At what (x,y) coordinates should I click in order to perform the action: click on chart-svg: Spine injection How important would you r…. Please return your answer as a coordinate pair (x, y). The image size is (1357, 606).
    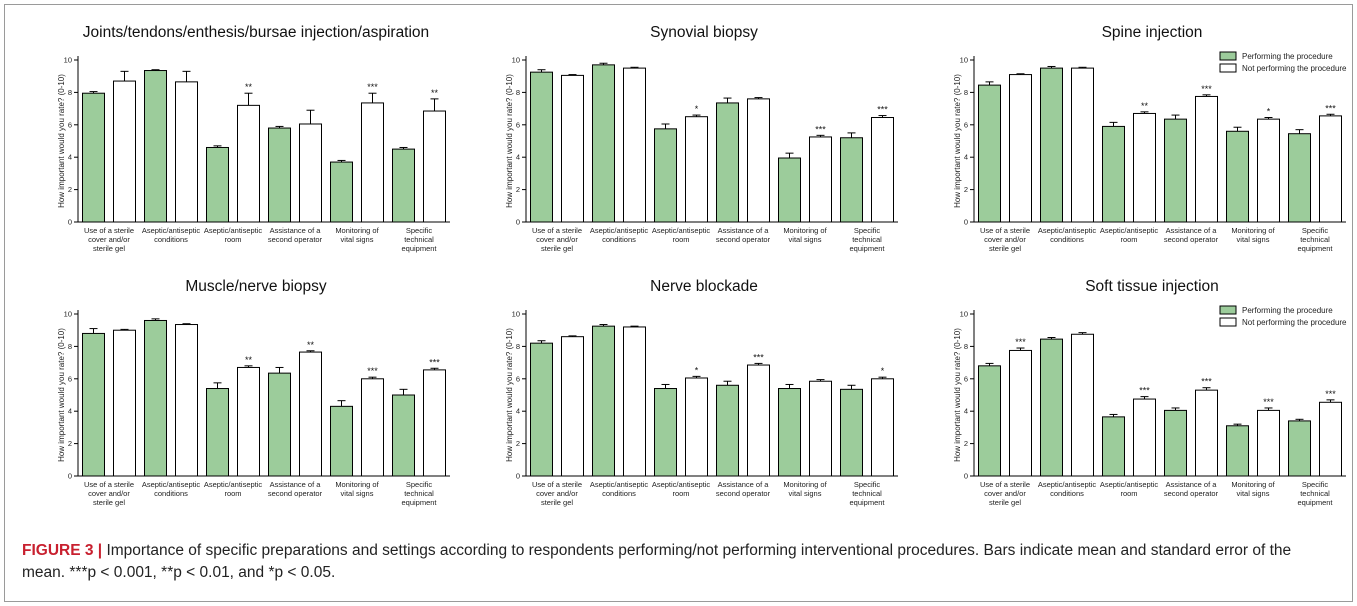
    Looking at the image, I should click on (1150, 138).